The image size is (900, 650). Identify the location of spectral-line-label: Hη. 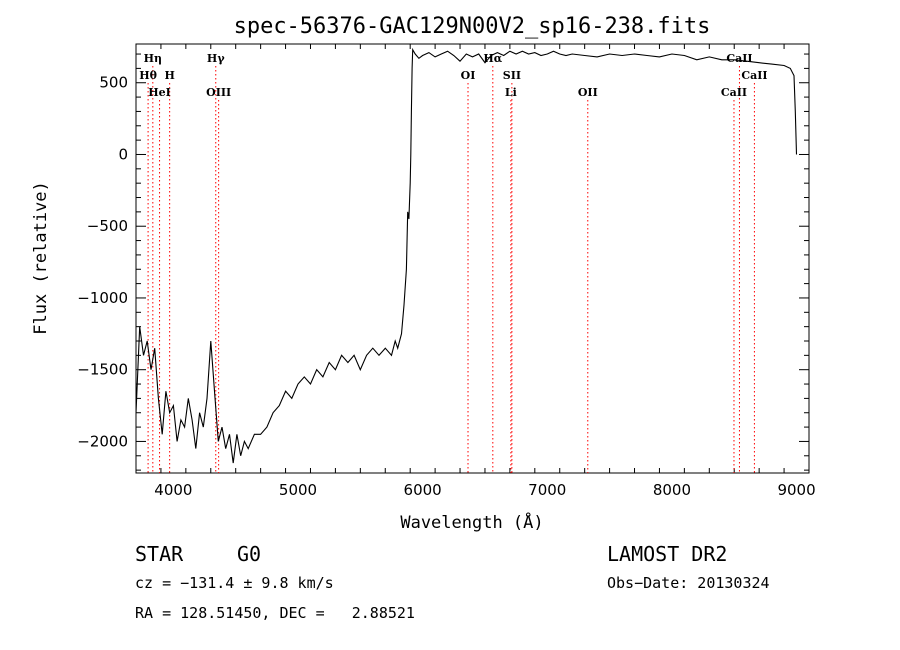
(153, 58).